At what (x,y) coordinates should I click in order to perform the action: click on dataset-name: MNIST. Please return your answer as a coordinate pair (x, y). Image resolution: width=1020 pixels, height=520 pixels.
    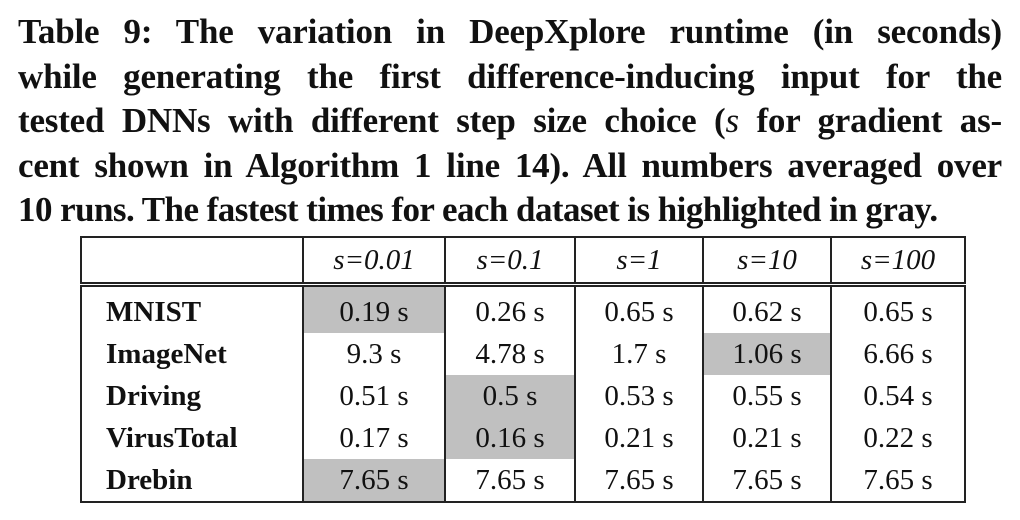
    Looking at the image, I should click on (192, 308).